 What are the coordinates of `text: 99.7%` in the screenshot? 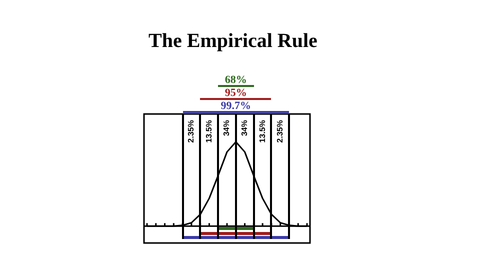 It's located at (236, 106).